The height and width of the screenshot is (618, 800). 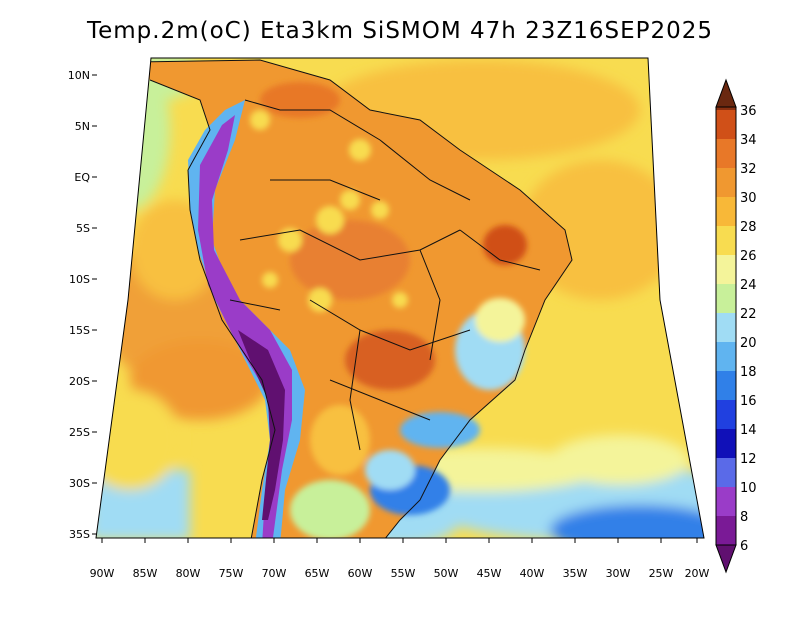 I want to click on lon-label-20w: 20W, so click(x=697, y=573).